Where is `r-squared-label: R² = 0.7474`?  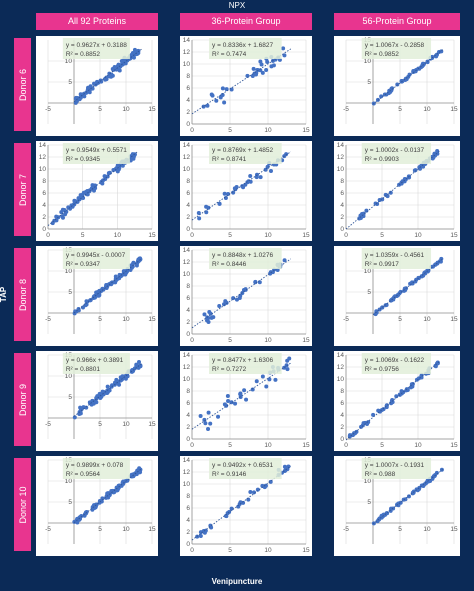
r-squared-label: R² = 0.7474 is located at coordinates (229, 54).